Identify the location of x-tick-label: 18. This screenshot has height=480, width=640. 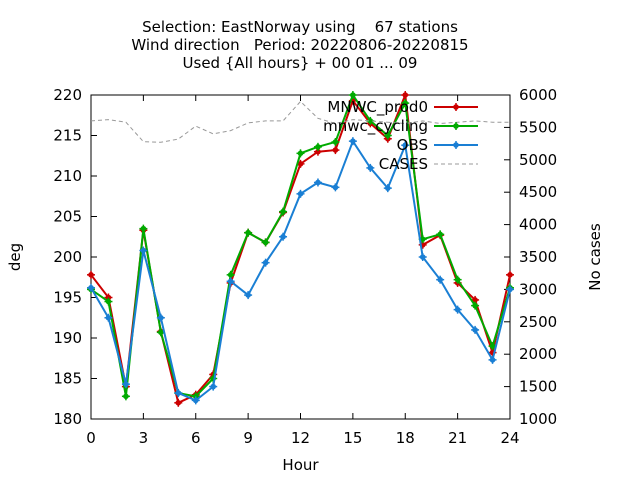
(405, 438).